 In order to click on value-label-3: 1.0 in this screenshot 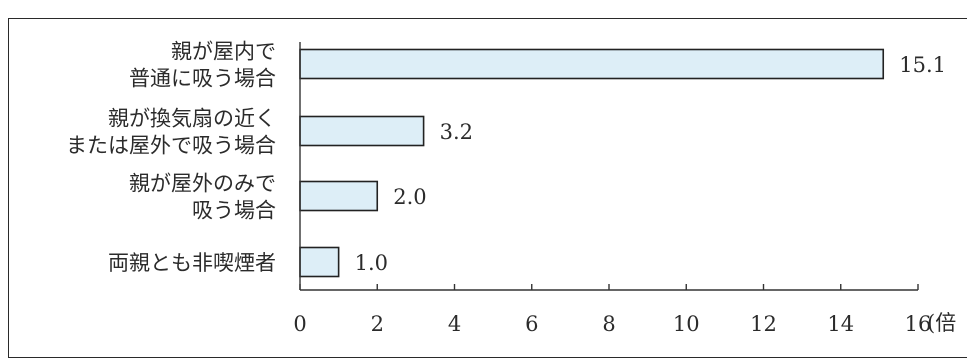, I will do `click(371, 263)`.